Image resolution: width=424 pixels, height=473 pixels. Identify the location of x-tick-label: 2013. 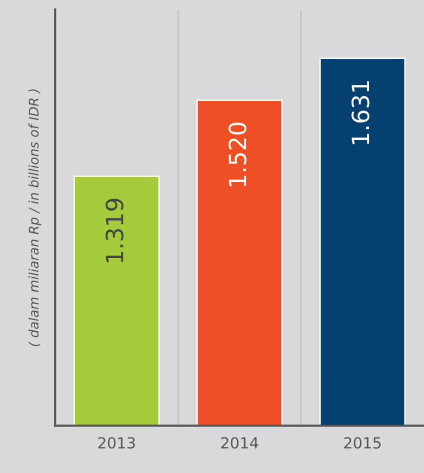
(116, 443).